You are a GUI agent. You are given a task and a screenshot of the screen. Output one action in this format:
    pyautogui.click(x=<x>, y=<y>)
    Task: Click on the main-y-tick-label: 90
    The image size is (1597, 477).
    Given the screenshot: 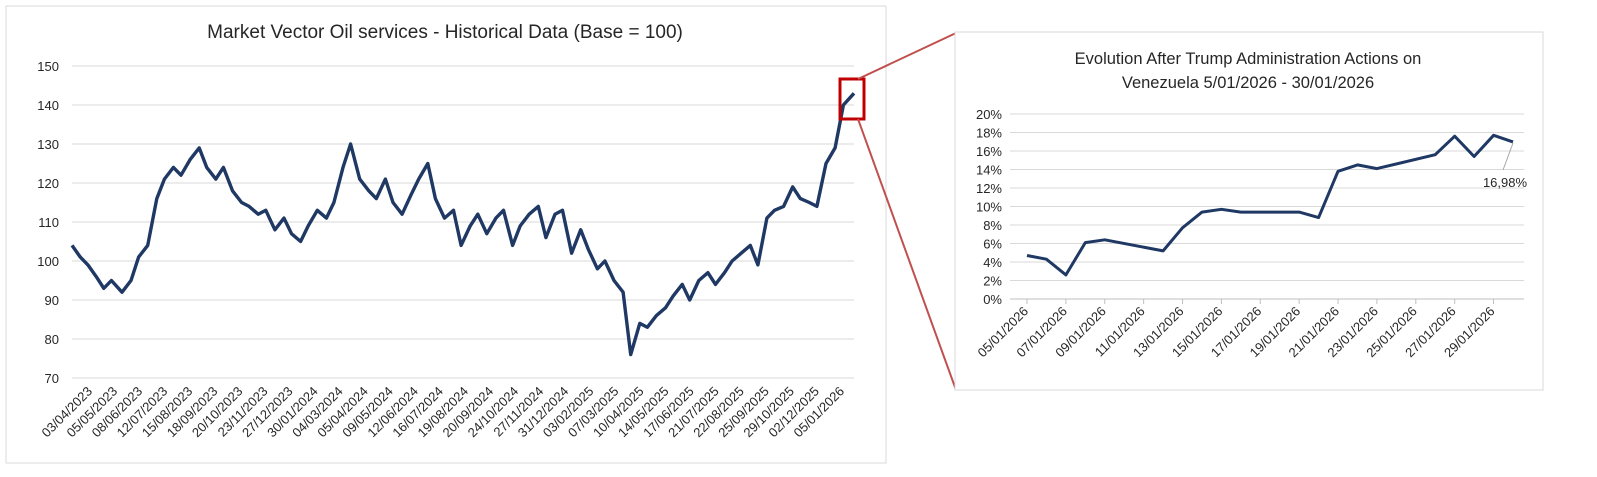 What is the action you would take?
    pyautogui.click(x=52, y=300)
    